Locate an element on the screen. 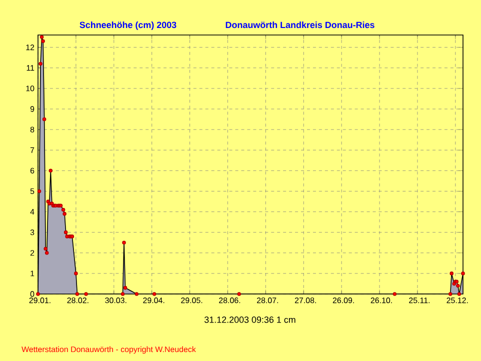  chart-subtitle: Donauwörth Landkreis Donau-Ries is located at coordinates (300, 24).